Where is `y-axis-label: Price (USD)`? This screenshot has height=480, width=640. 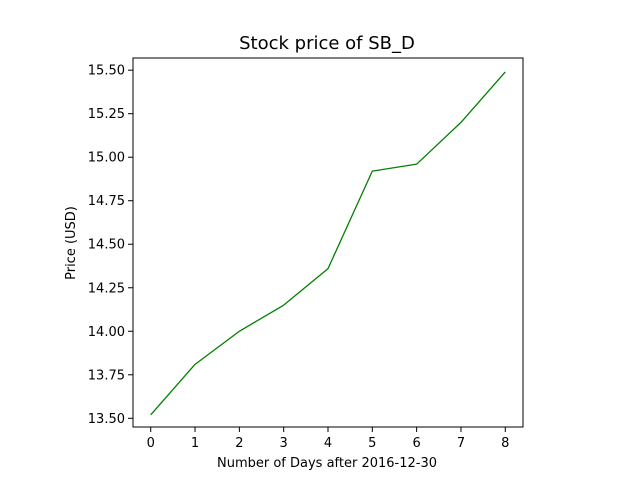 y-axis-label: Price (USD) is located at coordinates (71, 243).